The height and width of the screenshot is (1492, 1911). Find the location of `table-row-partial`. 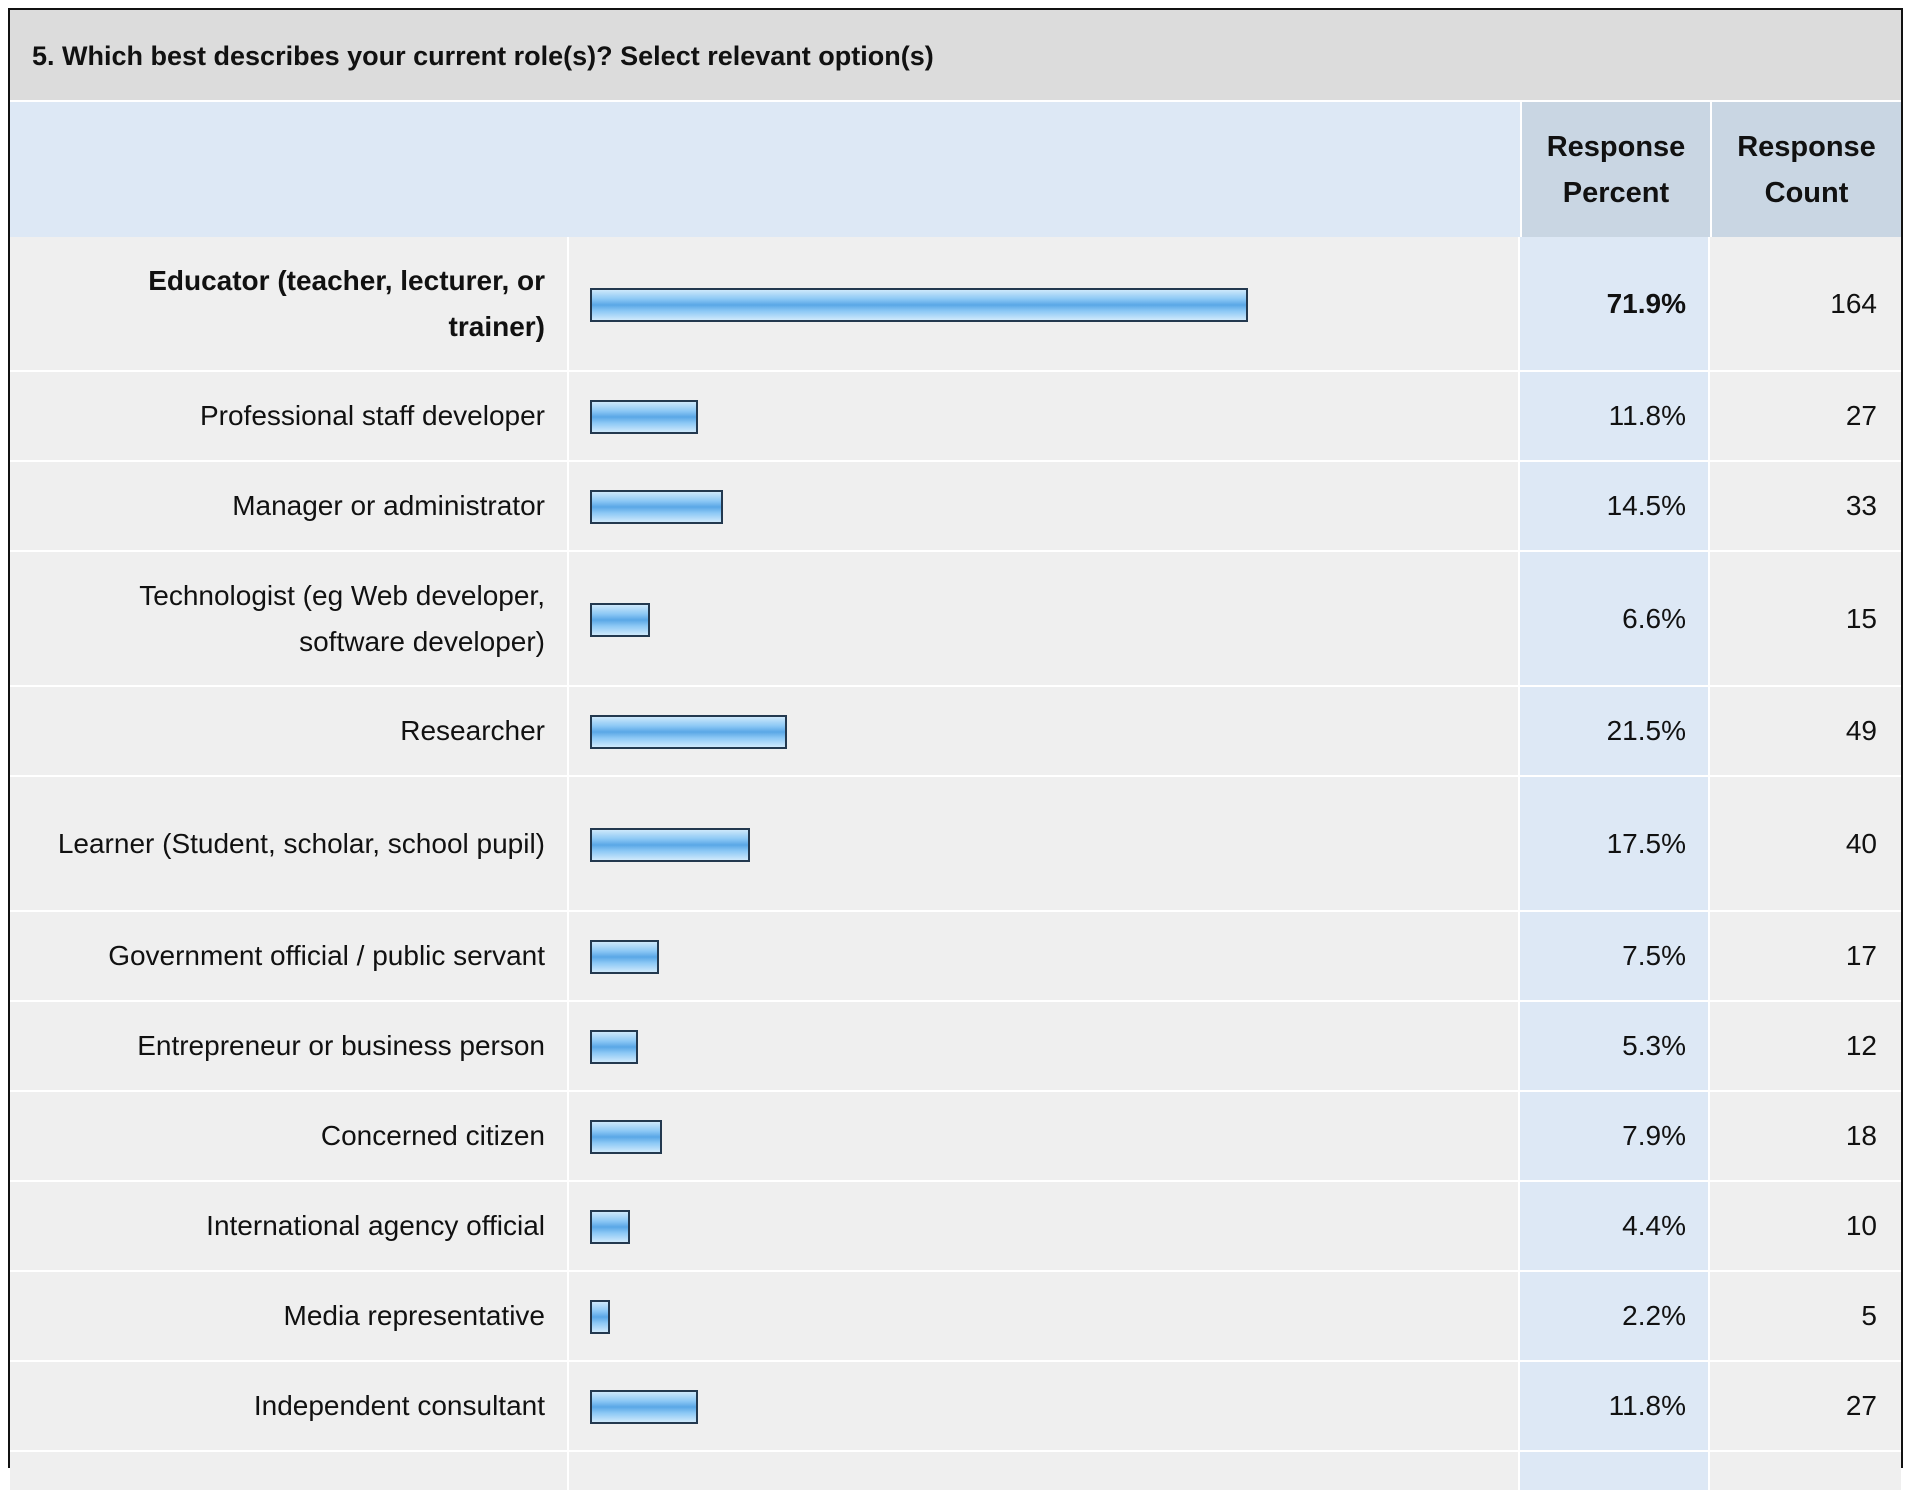

table-row-partial is located at coordinates (955, 1472).